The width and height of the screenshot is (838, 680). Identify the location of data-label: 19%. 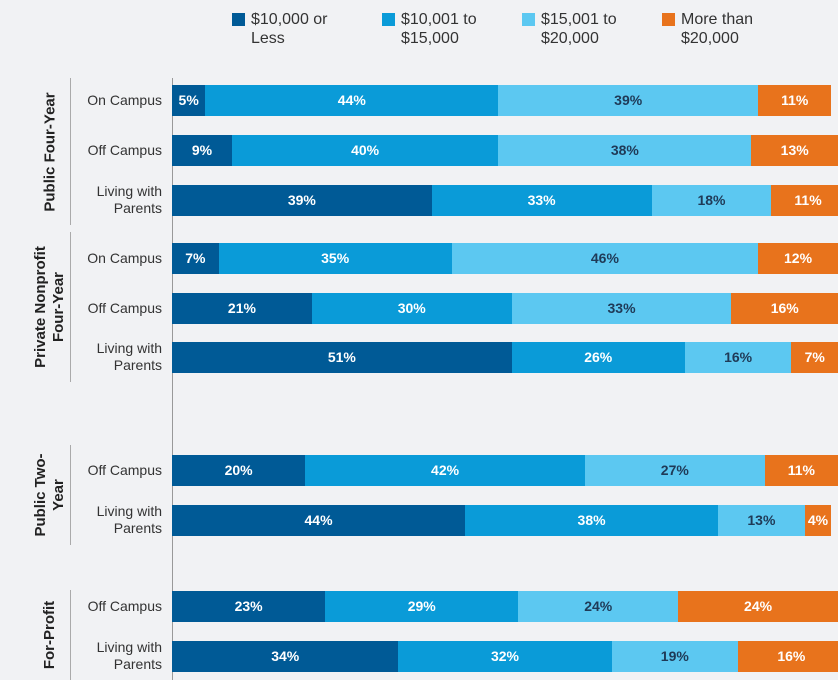
(674, 656).